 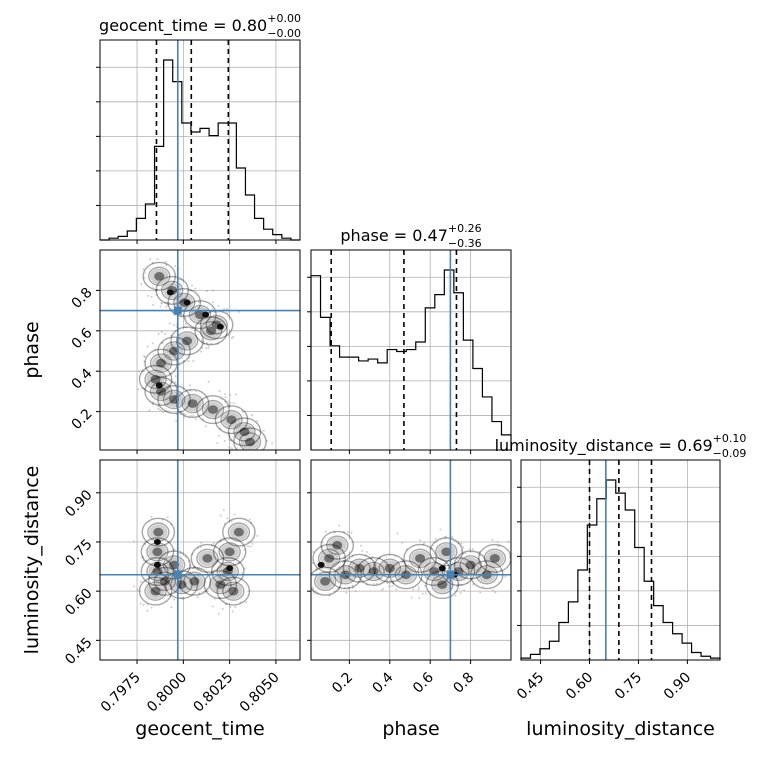 What do you see at coordinates (32, 560) in the screenshot?
I see `y-axis-label-luminosity_distance: luminosity_distance` at bounding box center [32, 560].